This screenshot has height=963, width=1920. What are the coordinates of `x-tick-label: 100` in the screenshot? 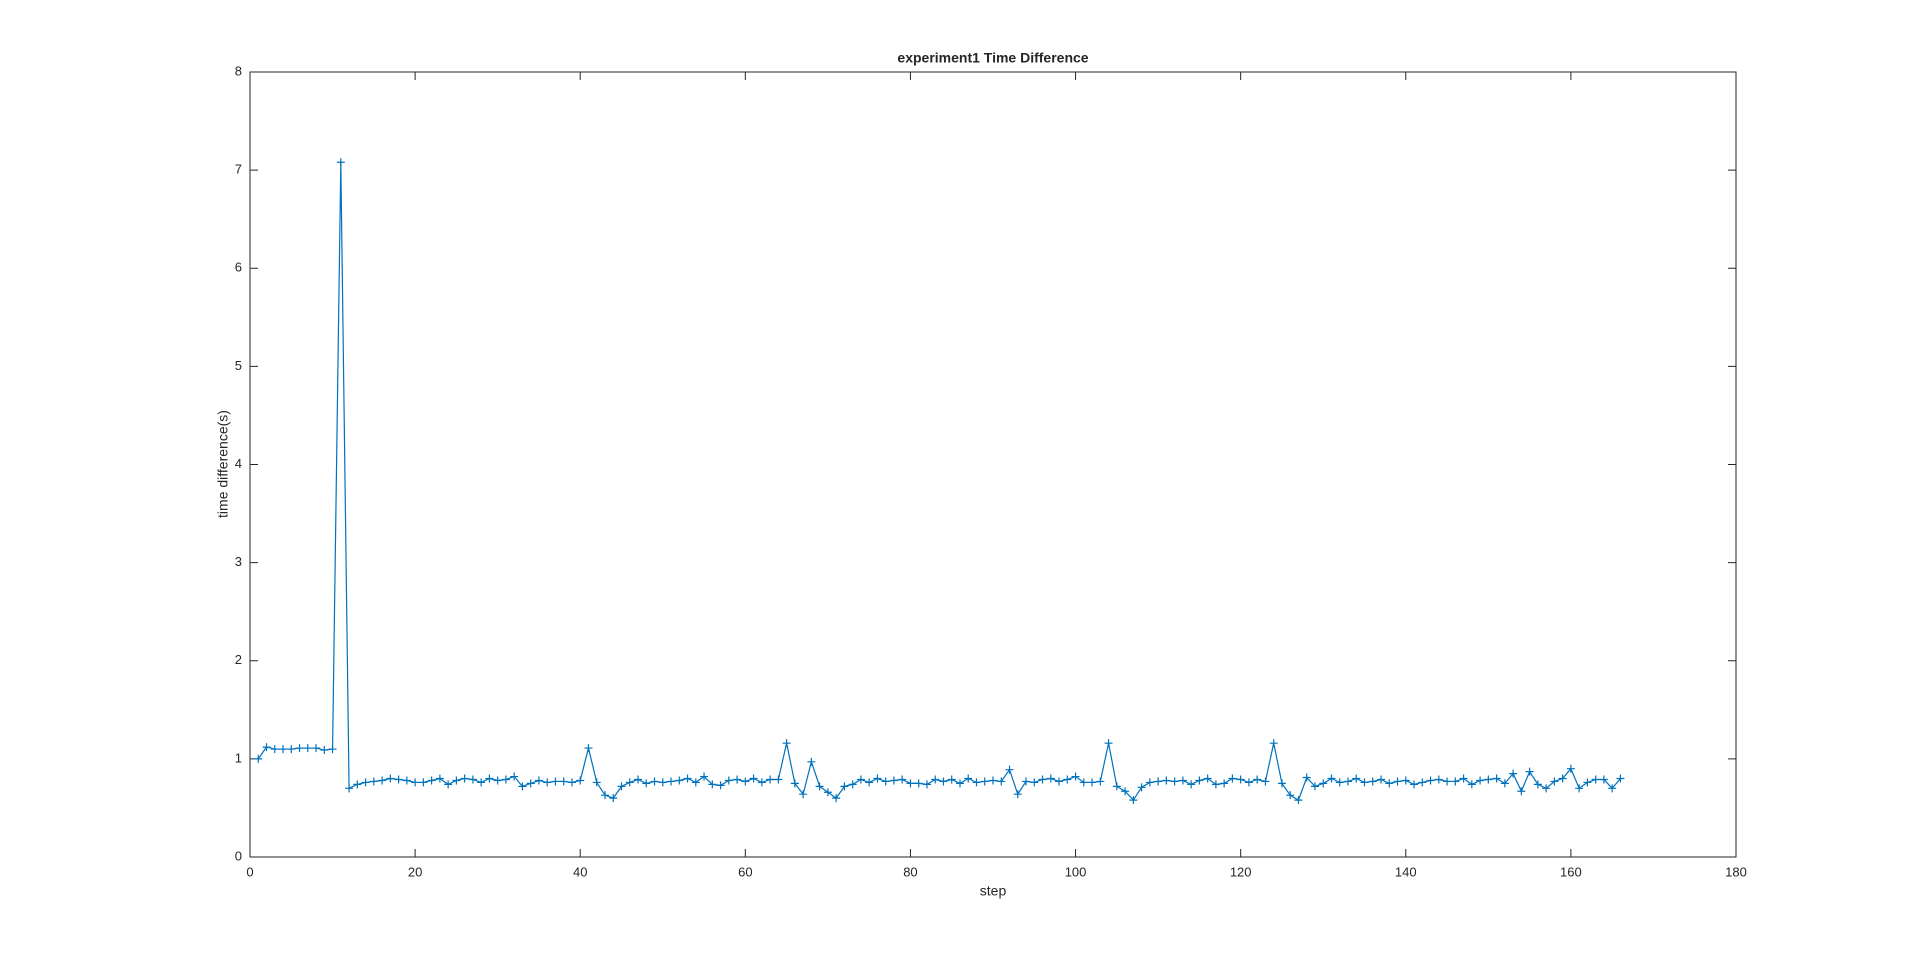 It's located at (1076, 871).